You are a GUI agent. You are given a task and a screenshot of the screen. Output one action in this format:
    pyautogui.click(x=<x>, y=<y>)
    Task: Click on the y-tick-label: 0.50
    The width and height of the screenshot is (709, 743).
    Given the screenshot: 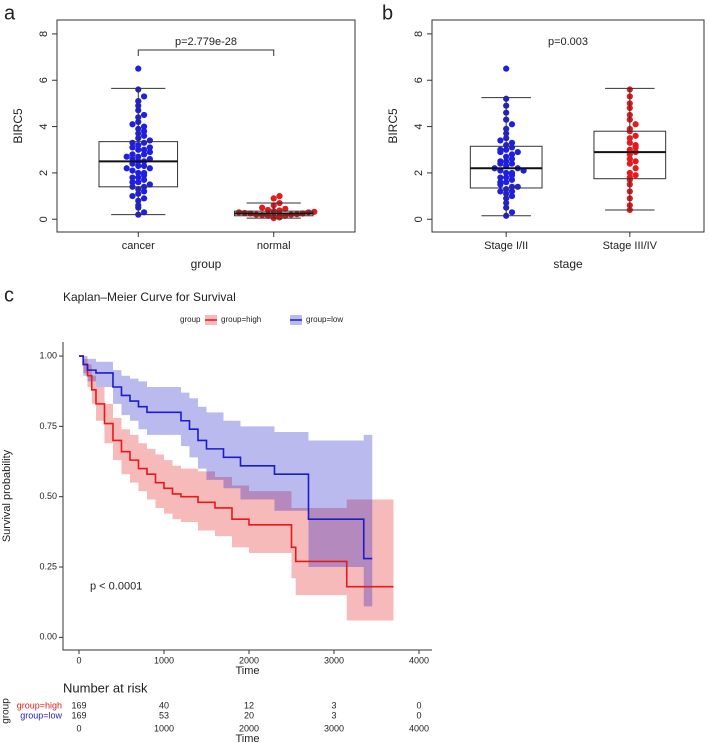 What is the action you would take?
    pyautogui.click(x=48, y=496)
    